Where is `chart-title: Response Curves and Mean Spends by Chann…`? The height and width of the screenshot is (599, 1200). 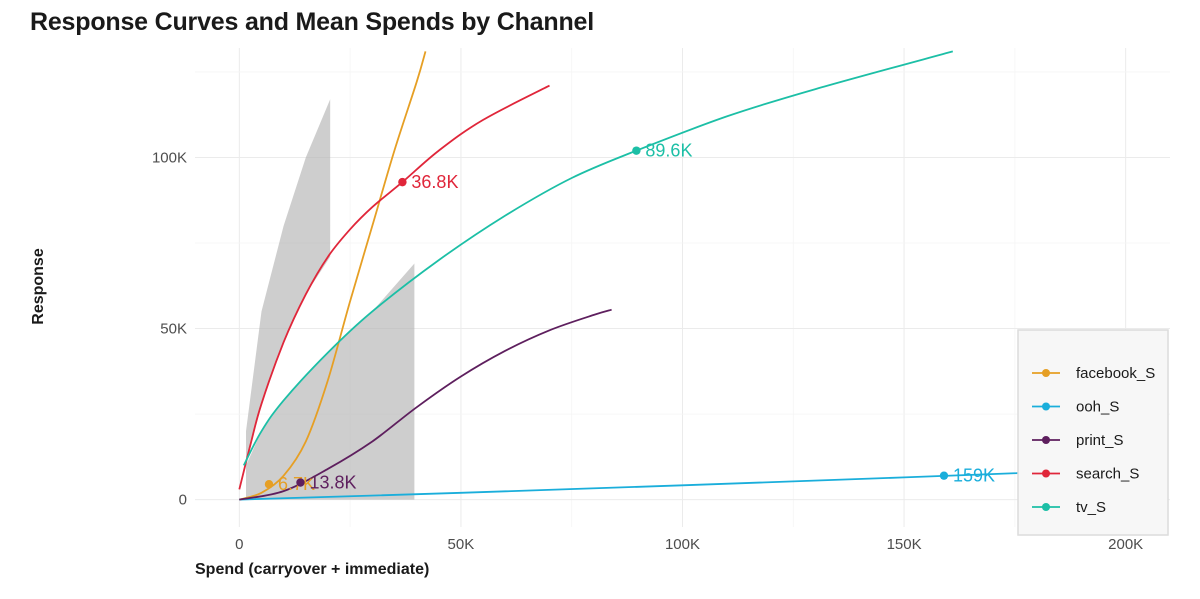 chart-title: Response Curves and Mean Spends by Chann… is located at coordinates (312, 22).